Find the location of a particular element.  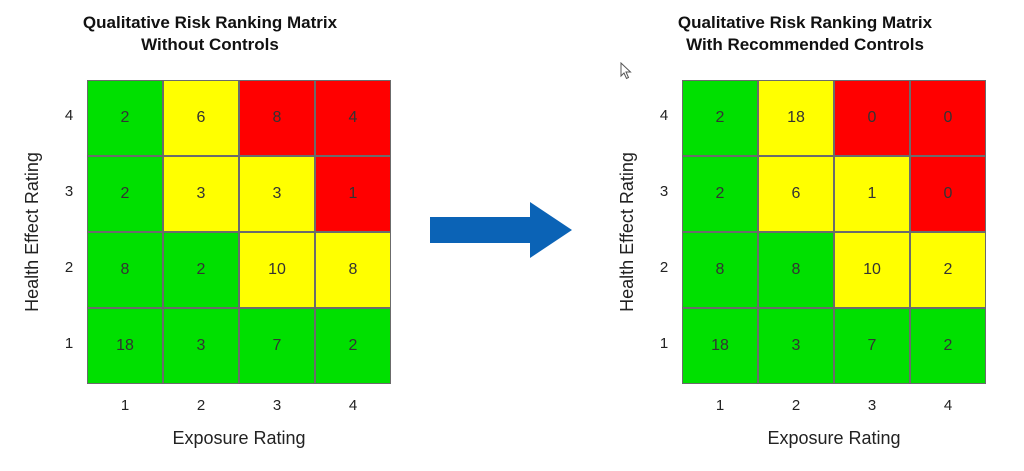

right-arrow-icon is located at coordinates (501, 230).